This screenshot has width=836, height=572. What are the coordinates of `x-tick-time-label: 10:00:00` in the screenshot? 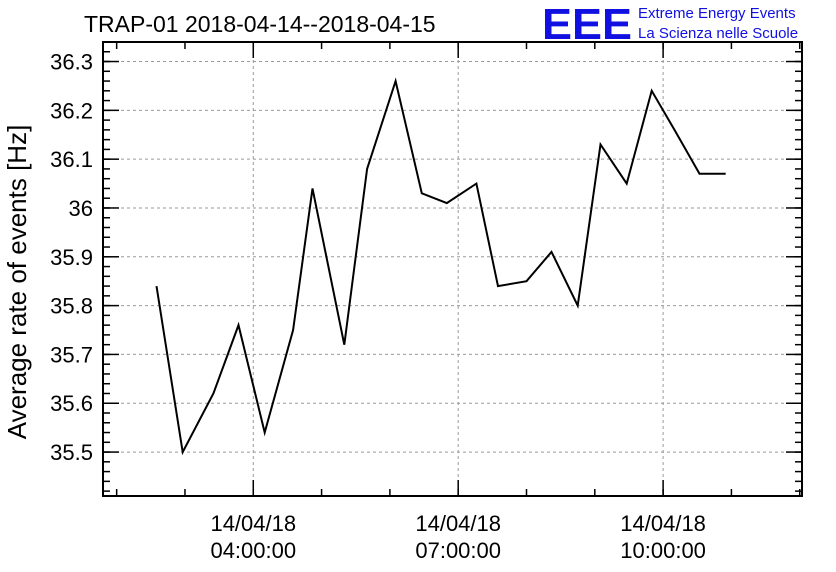 It's located at (663, 550).